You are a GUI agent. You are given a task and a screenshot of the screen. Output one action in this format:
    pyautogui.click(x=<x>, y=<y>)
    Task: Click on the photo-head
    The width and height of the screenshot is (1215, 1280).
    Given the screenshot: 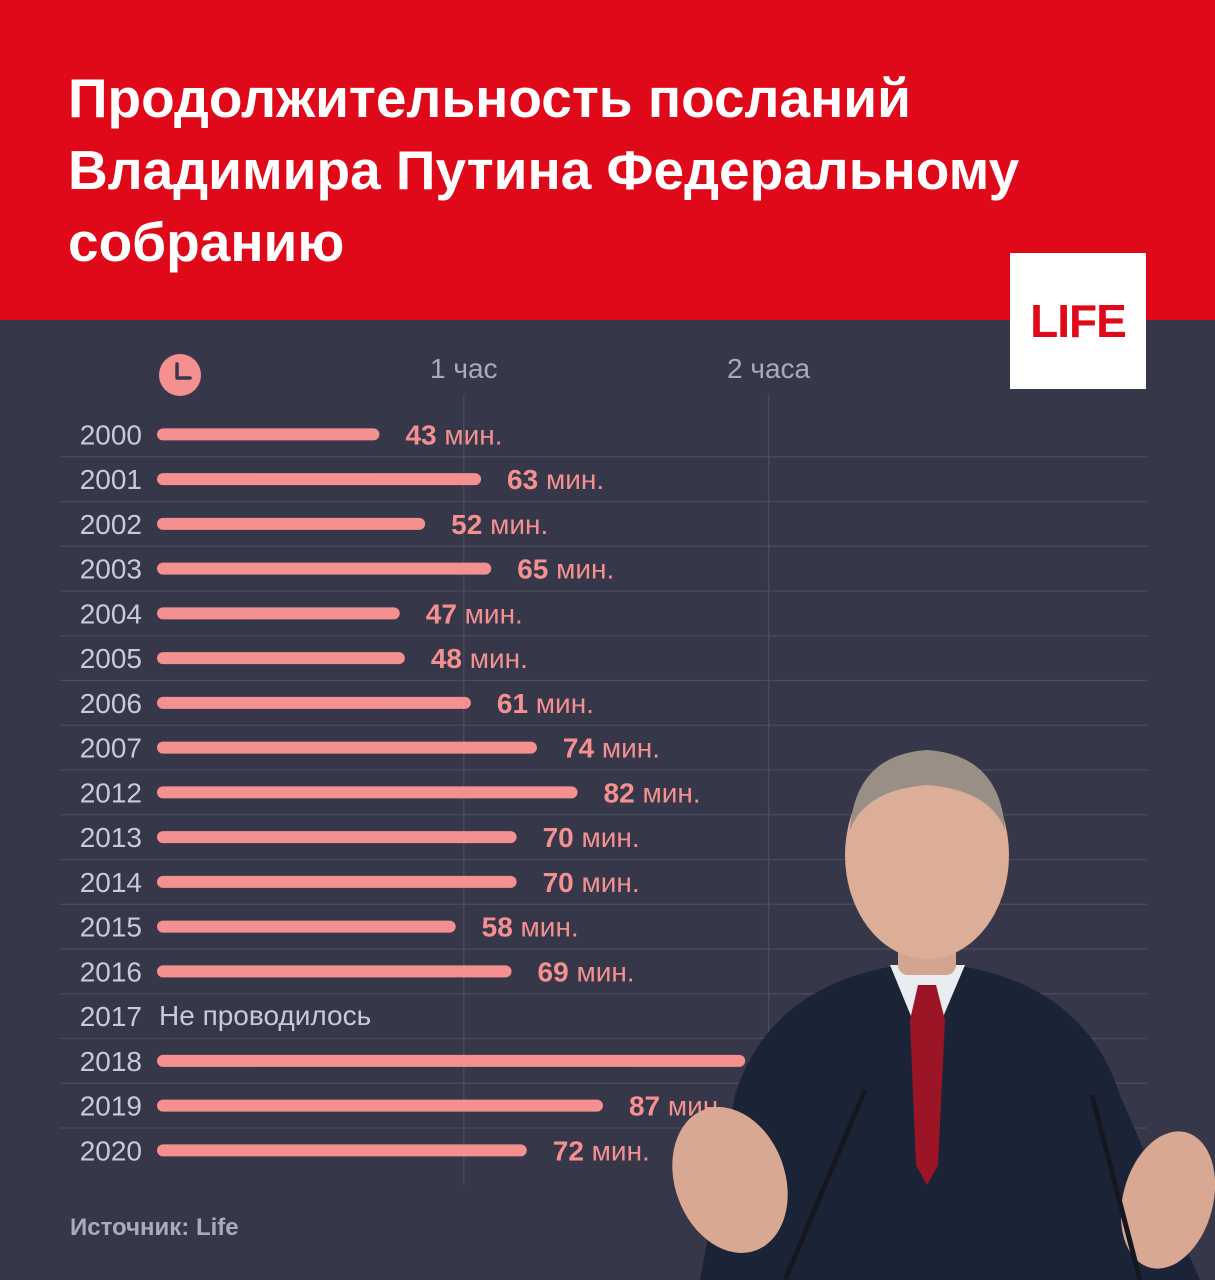 What is the action you would take?
    pyautogui.click(x=927, y=855)
    